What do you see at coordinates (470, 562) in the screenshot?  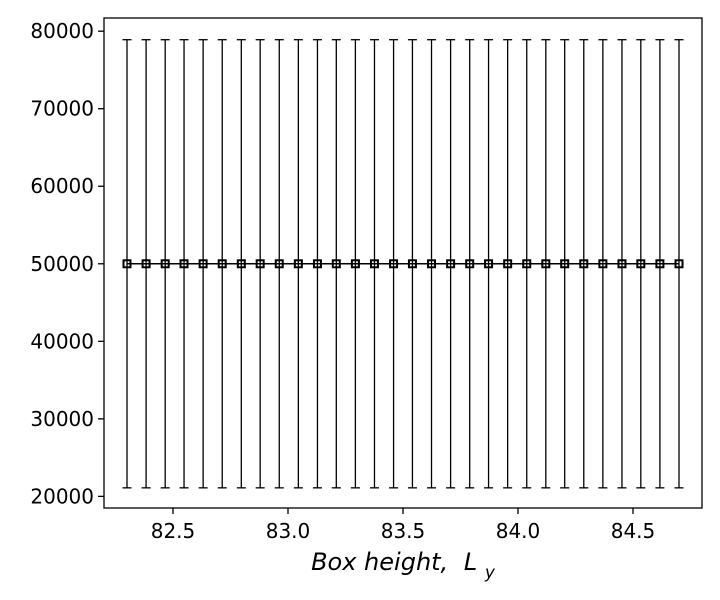 I see `x-axis-label-symbol: L` at bounding box center [470, 562].